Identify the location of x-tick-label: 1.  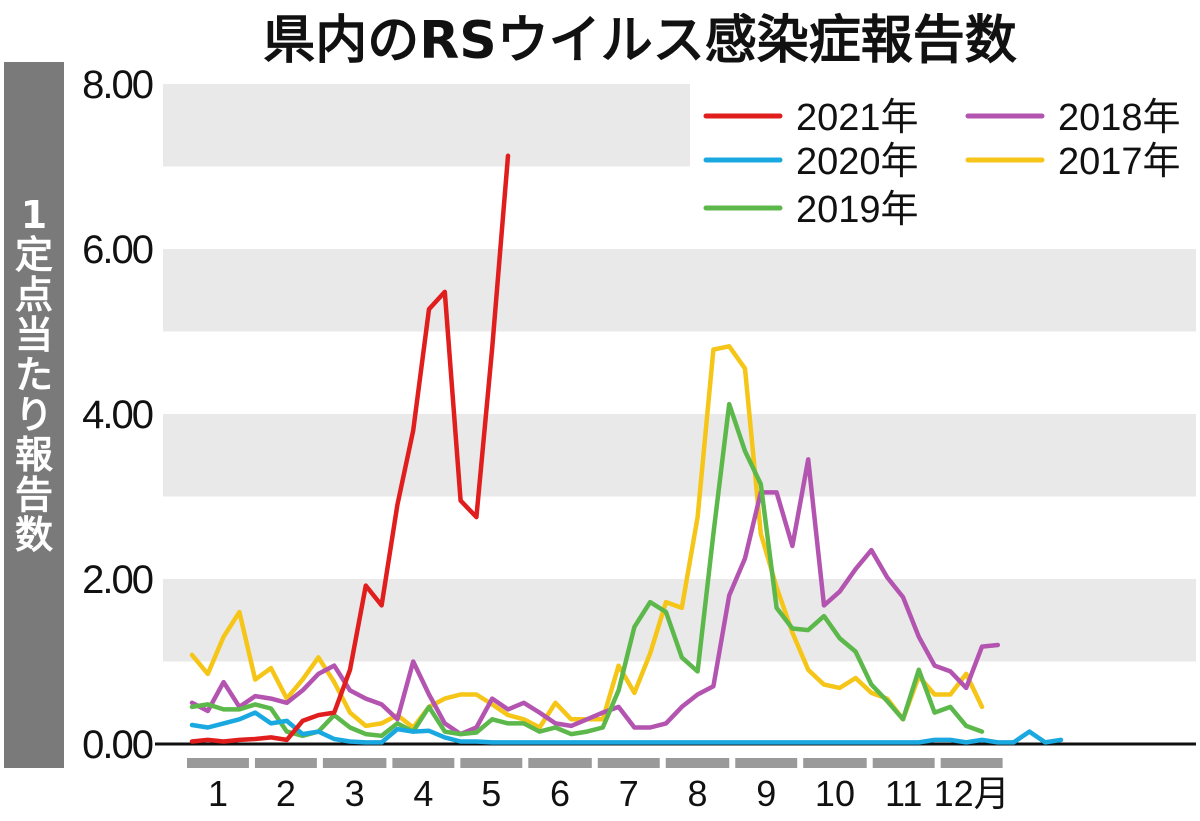
(218, 793).